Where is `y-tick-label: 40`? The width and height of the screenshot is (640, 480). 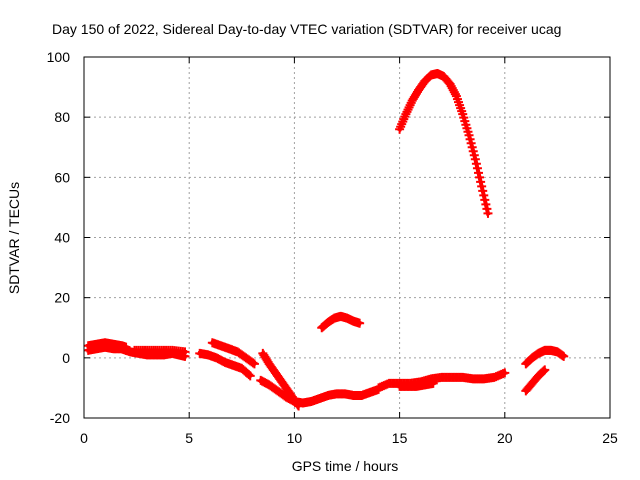 y-tick-label: 40 is located at coordinates (62, 238).